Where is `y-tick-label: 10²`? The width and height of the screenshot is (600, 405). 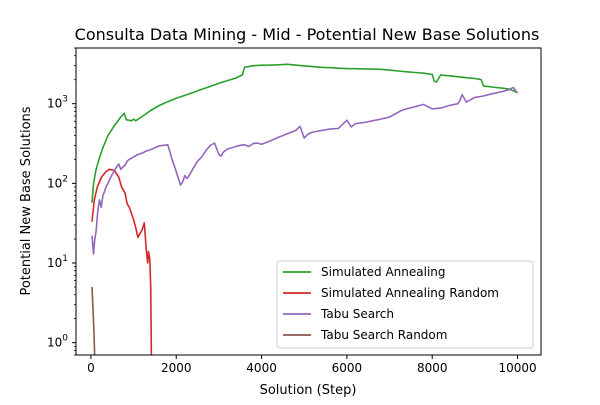
y-tick-label: 10² is located at coordinates (57, 182).